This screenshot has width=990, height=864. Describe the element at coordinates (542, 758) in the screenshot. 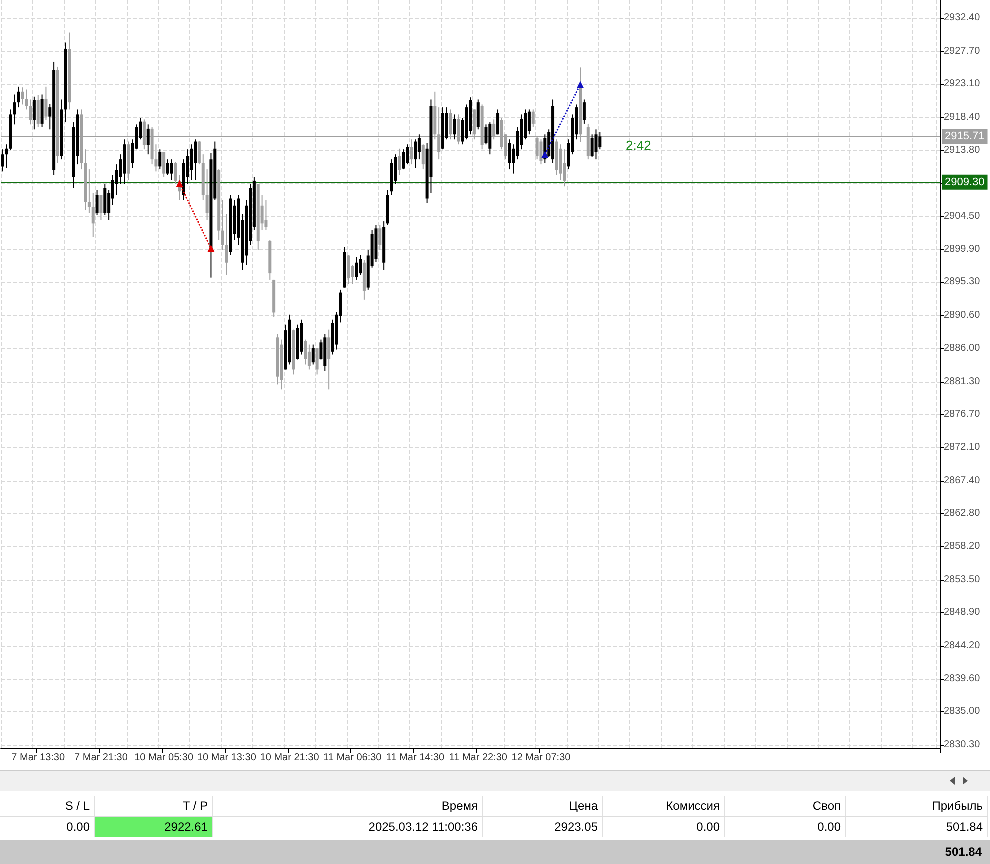

I see `x-tick-label: 12 Mar 07:30` at that location.